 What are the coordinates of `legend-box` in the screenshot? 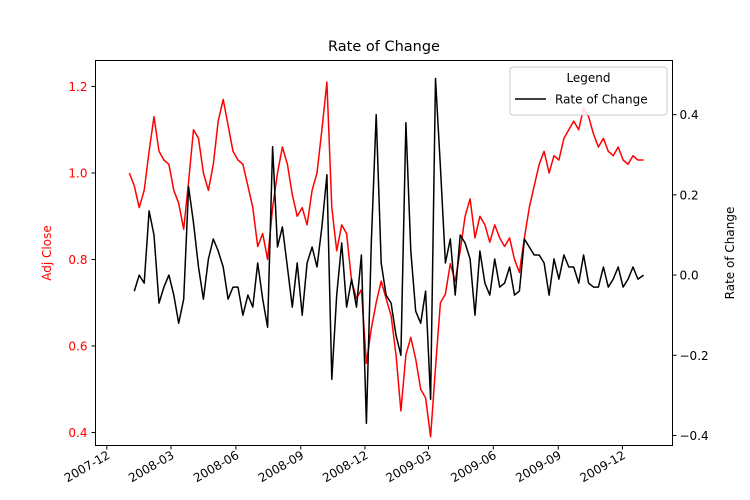 It's located at (588, 91).